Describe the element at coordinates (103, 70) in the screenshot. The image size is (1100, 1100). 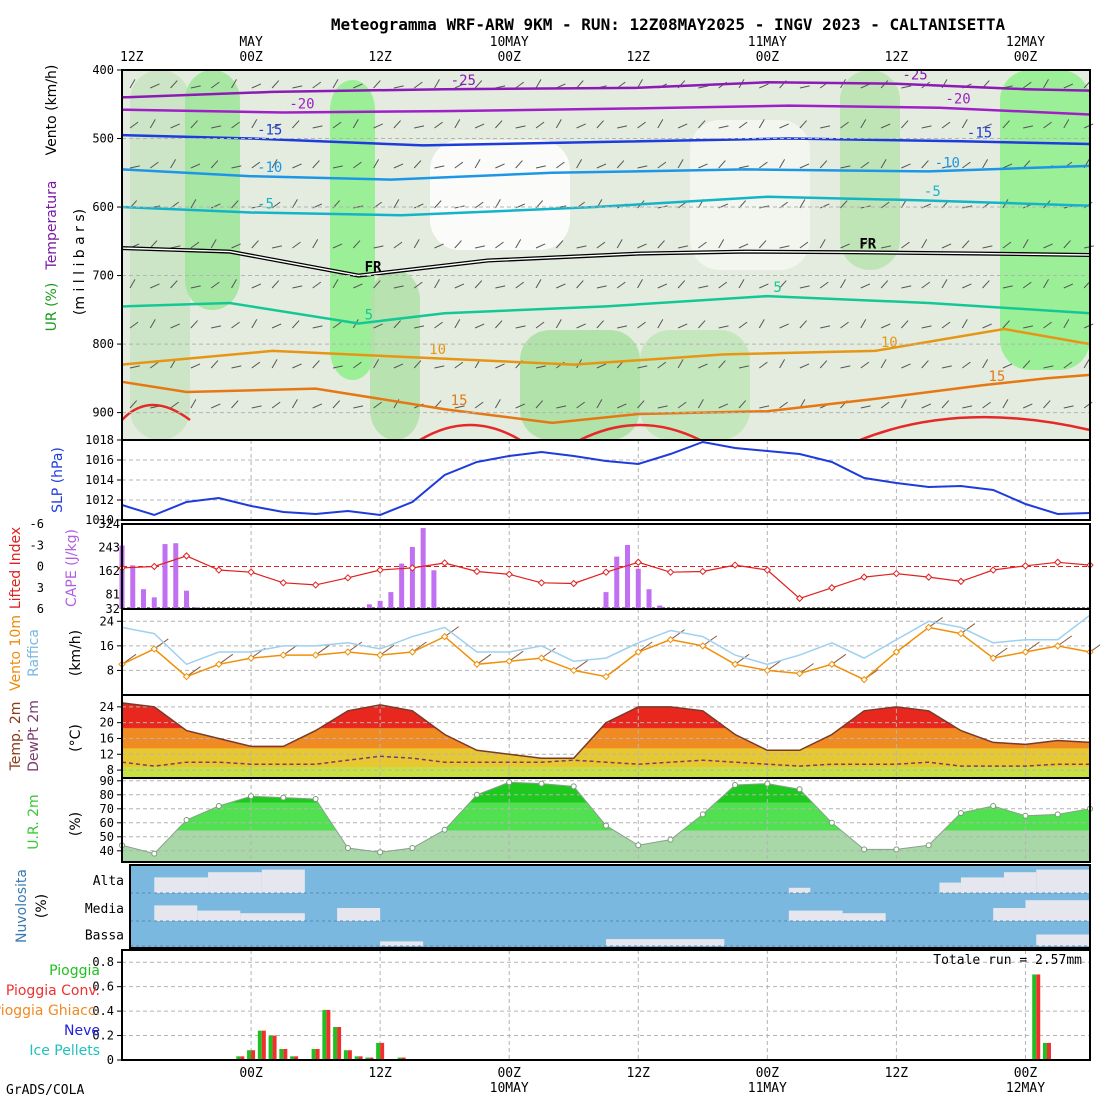
I see `y-tick-label-0: 400` at that location.